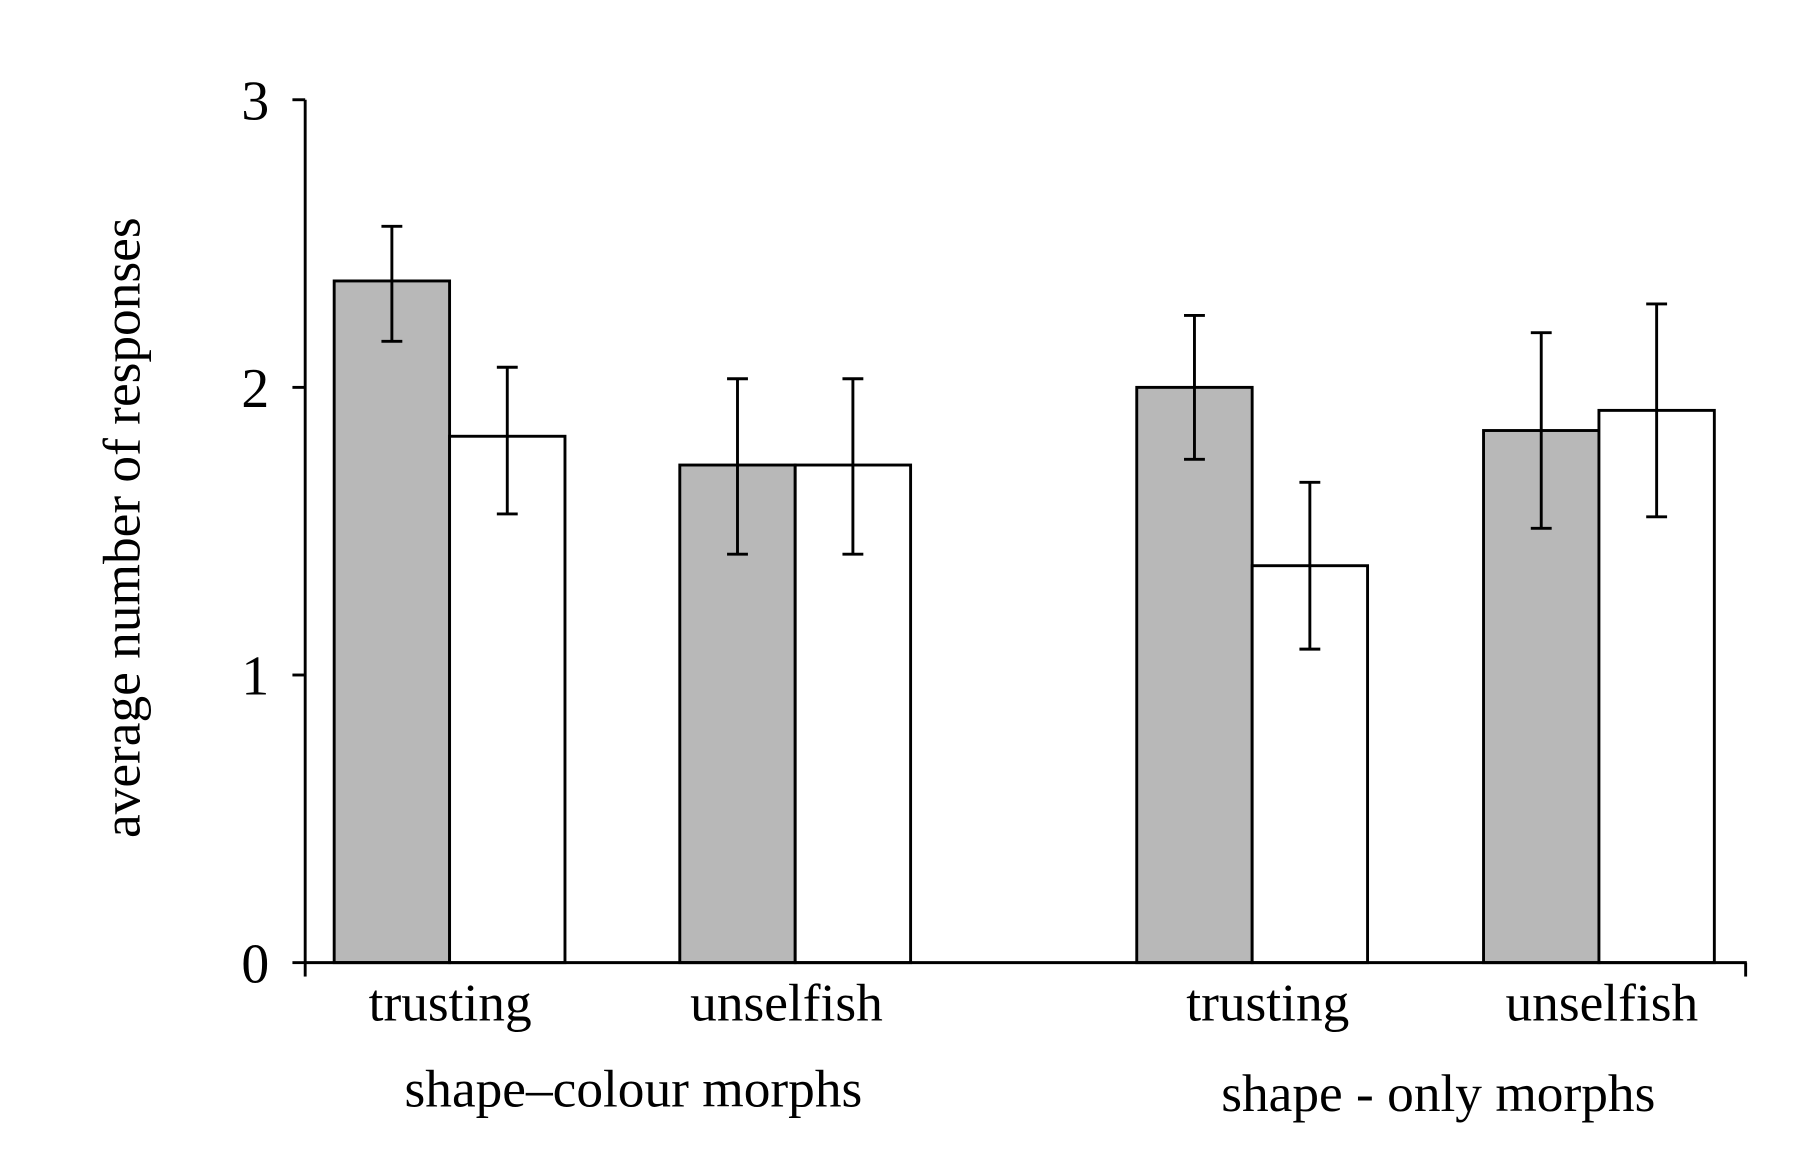  I want to click on y-tick-label: 2, so click(255, 389).